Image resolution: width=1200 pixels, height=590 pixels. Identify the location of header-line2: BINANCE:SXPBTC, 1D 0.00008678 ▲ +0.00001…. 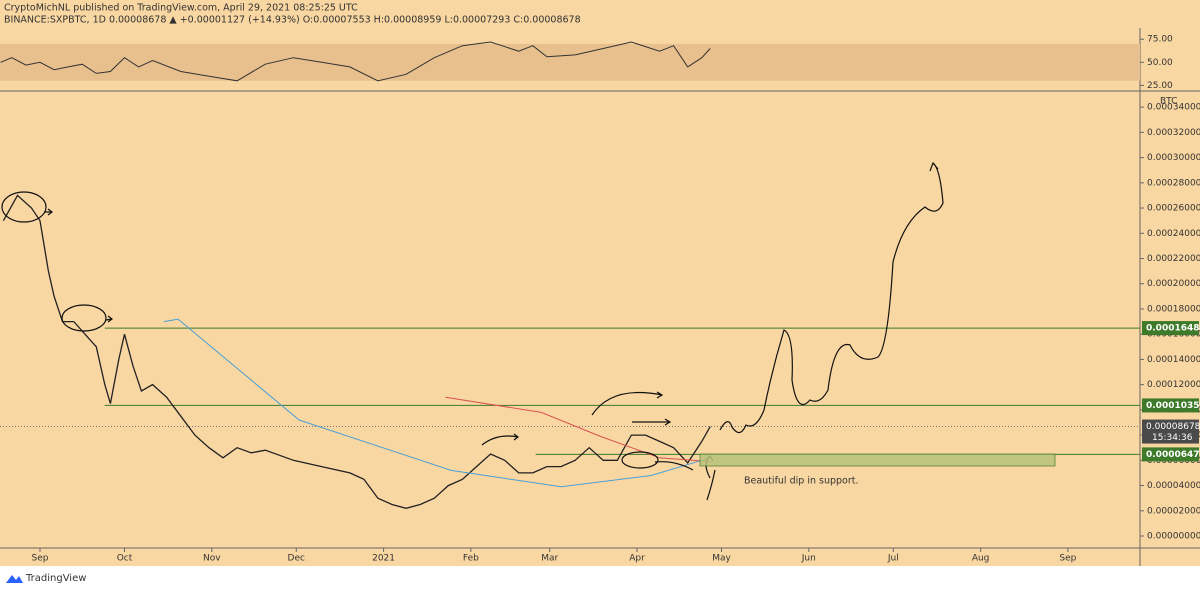
(292, 20).